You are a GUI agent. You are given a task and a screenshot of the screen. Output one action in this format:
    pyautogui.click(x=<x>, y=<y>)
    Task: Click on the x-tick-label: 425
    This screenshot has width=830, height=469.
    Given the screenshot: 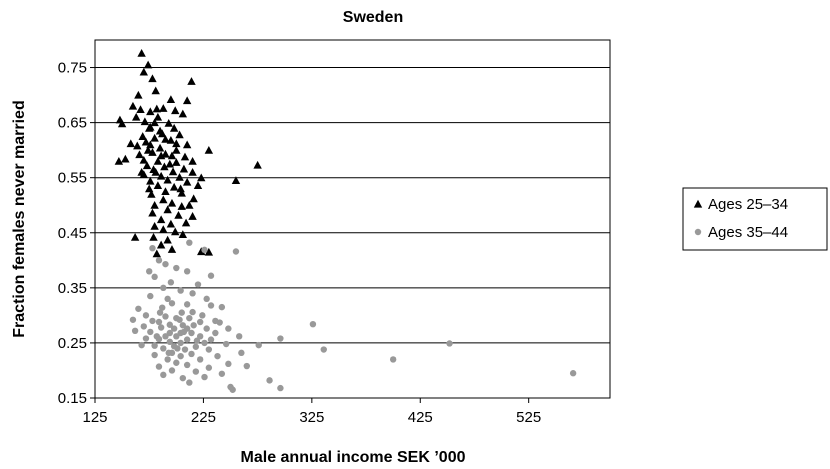 What is the action you would take?
    pyautogui.click(x=420, y=417)
    